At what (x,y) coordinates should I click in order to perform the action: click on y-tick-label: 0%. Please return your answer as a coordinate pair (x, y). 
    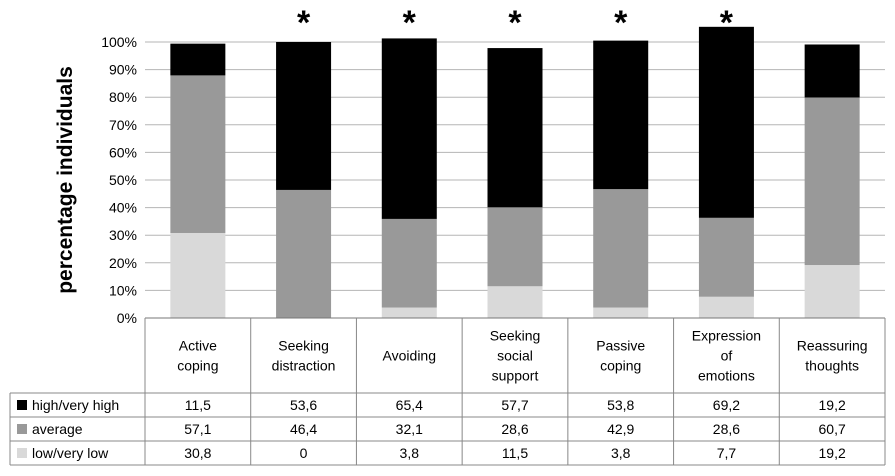
    Looking at the image, I should click on (127, 318).